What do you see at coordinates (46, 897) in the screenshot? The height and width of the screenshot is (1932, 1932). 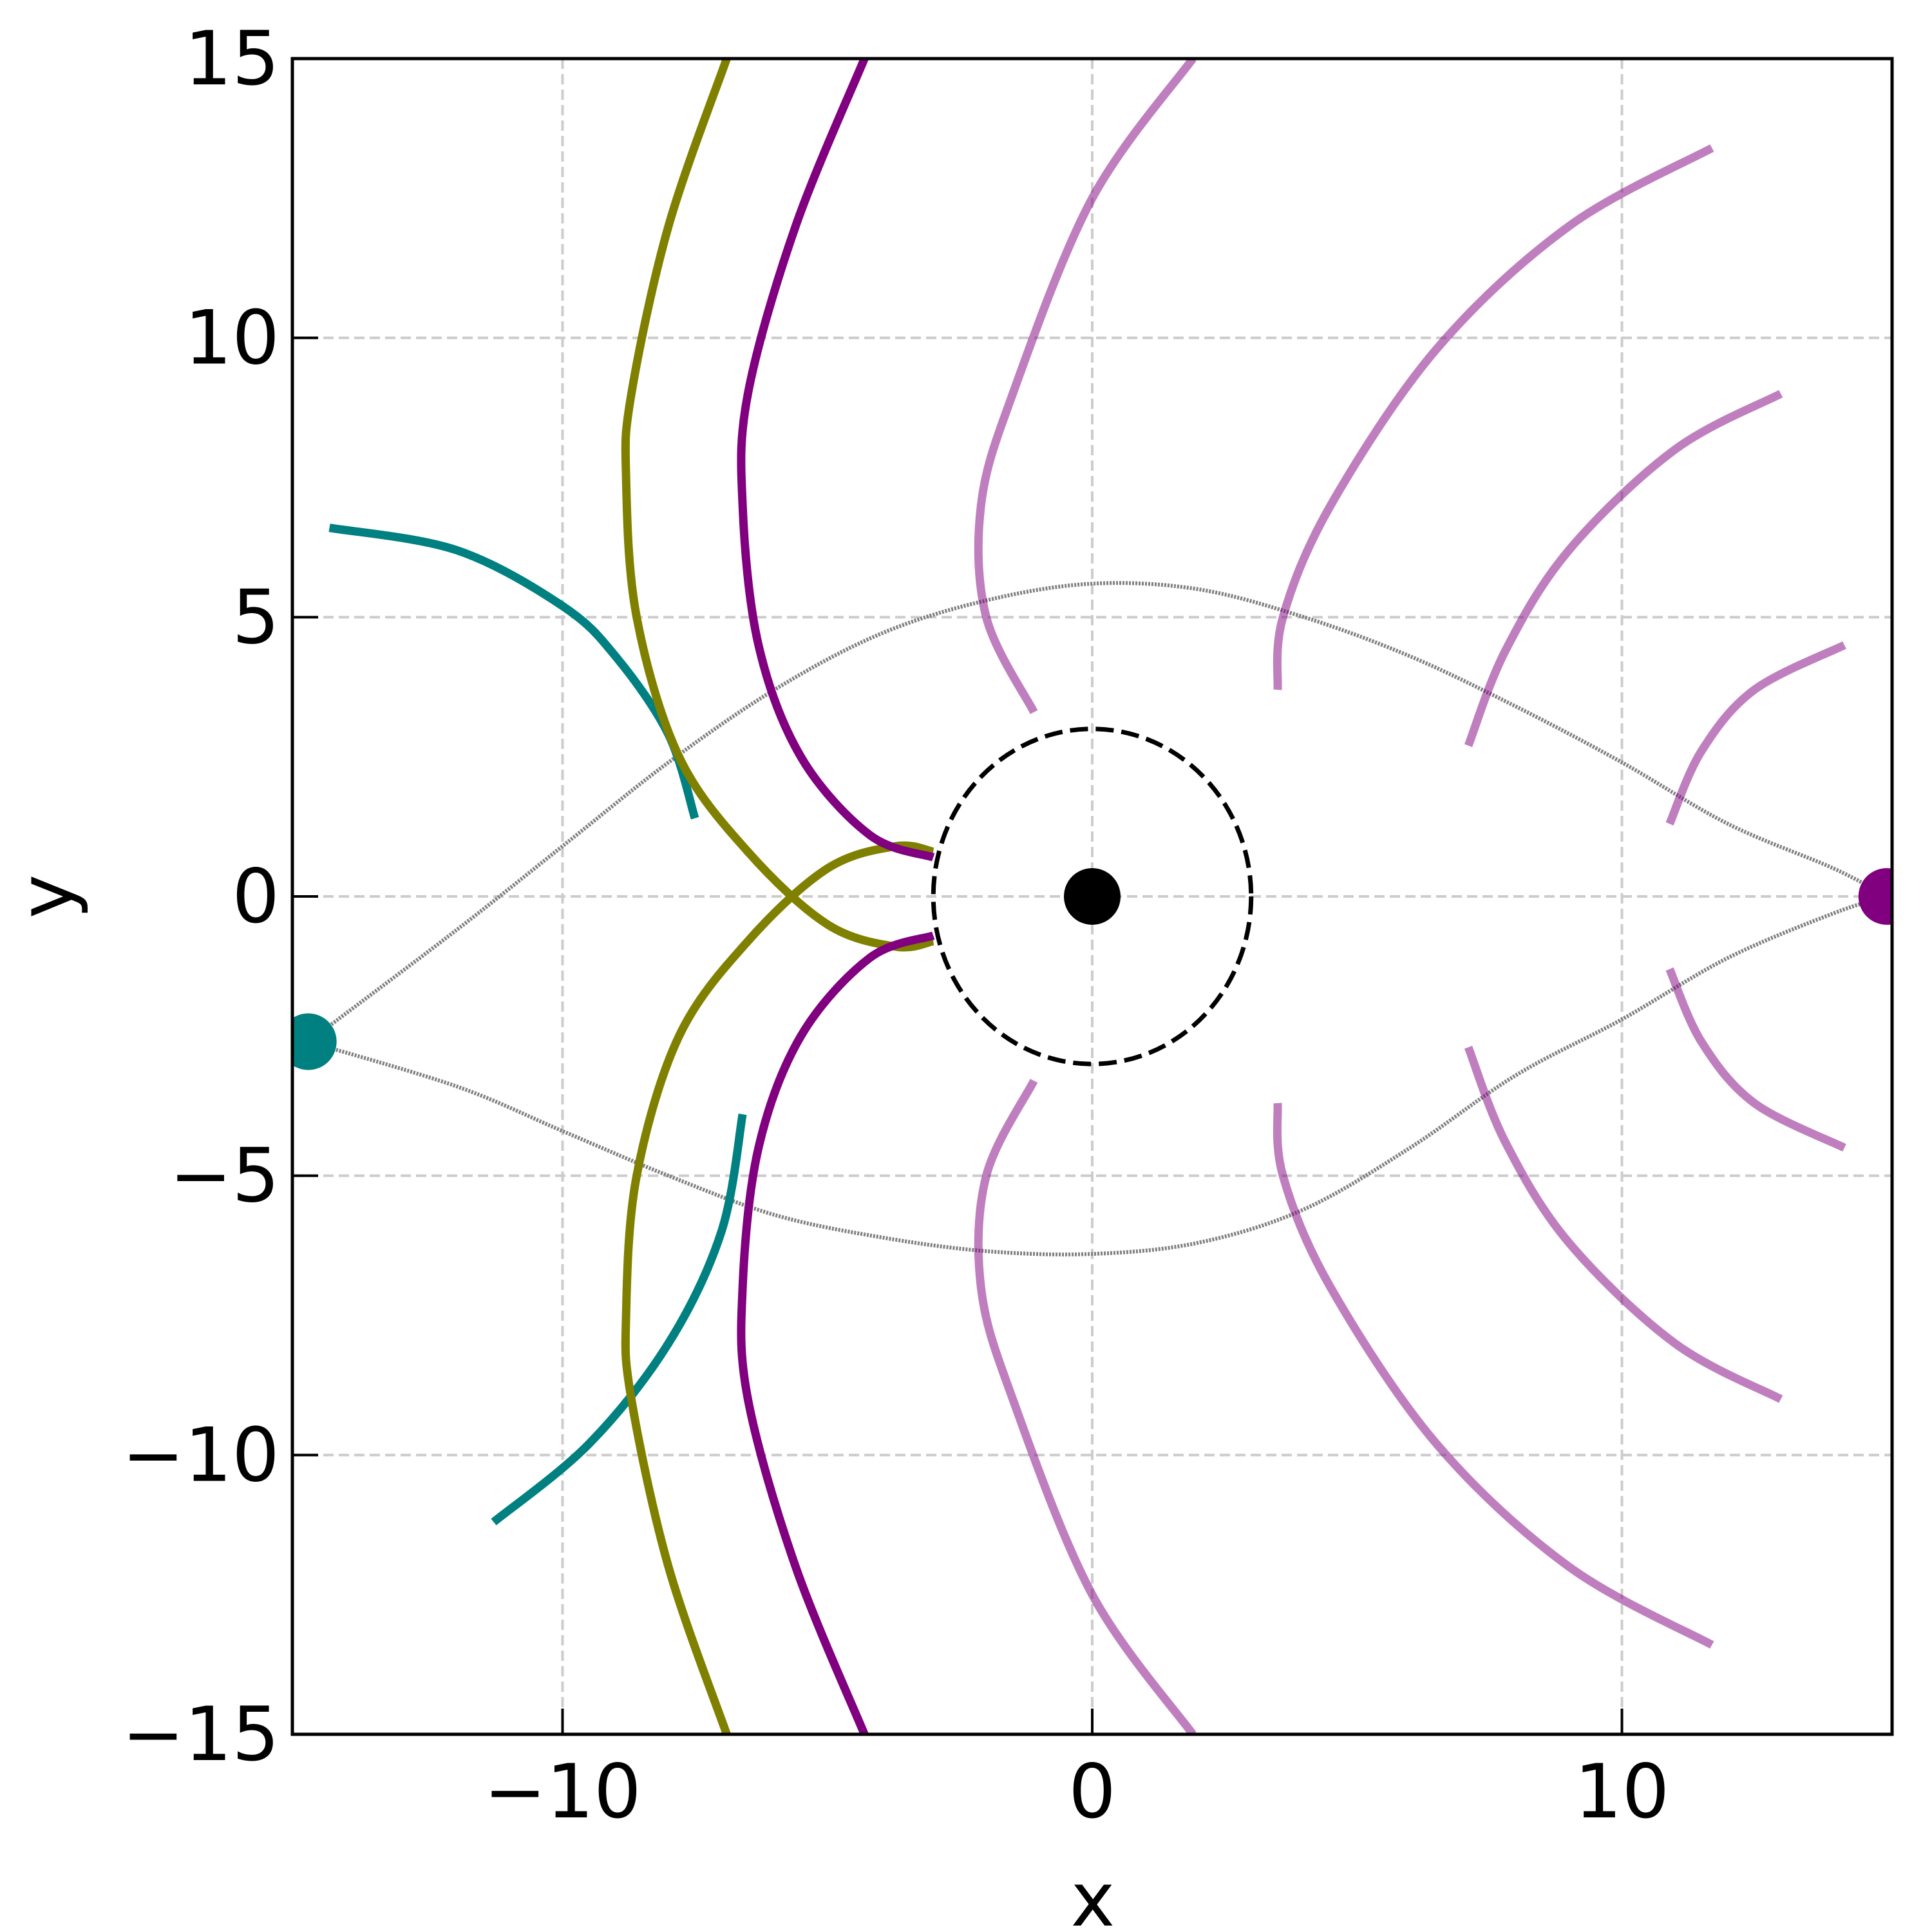 I see `y-axis-label: y` at bounding box center [46, 897].